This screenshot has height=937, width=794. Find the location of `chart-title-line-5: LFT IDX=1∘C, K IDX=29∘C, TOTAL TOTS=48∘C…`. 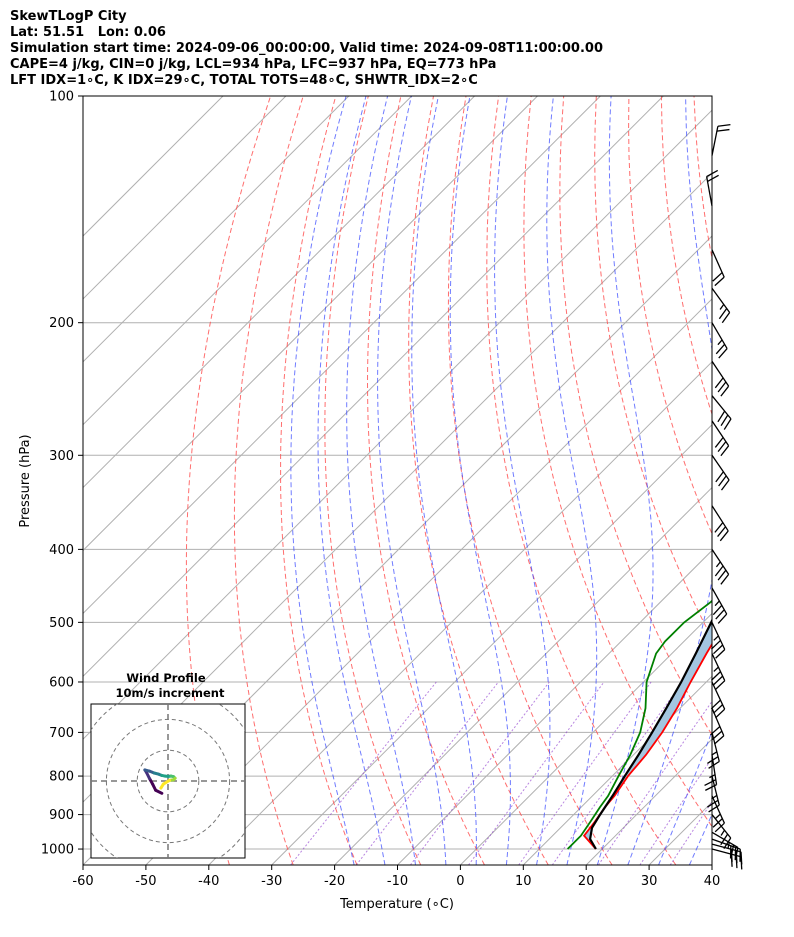

chart-title-line-5: LFT IDX=1∘C, K IDX=29∘C, TOTAL TOTS=48∘C… is located at coordinates (244, 80).